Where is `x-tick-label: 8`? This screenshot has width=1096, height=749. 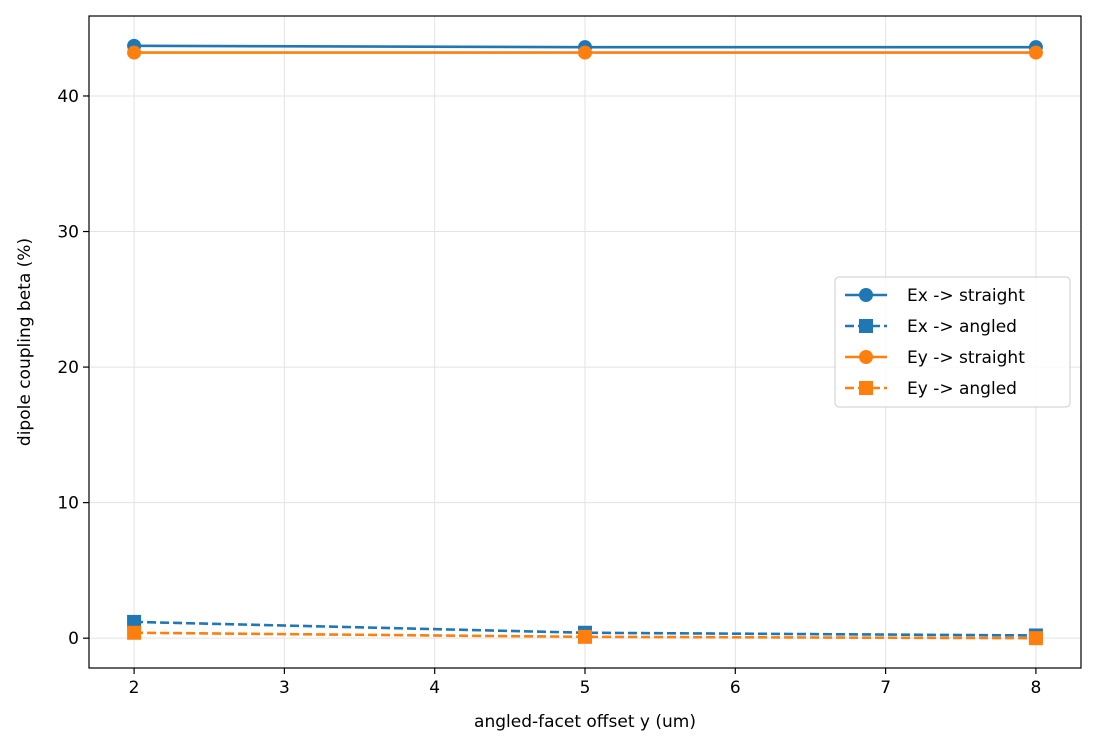 x-tick-label: 8 is located at coordinates (1035, 688).